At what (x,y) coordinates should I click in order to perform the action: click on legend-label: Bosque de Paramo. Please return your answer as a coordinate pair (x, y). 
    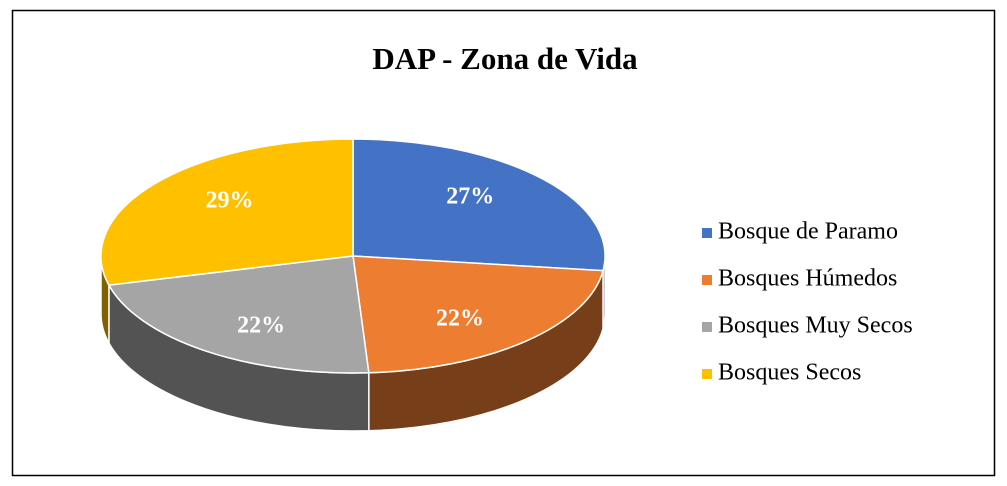
    Looking at the image, I should click on (808, 232).